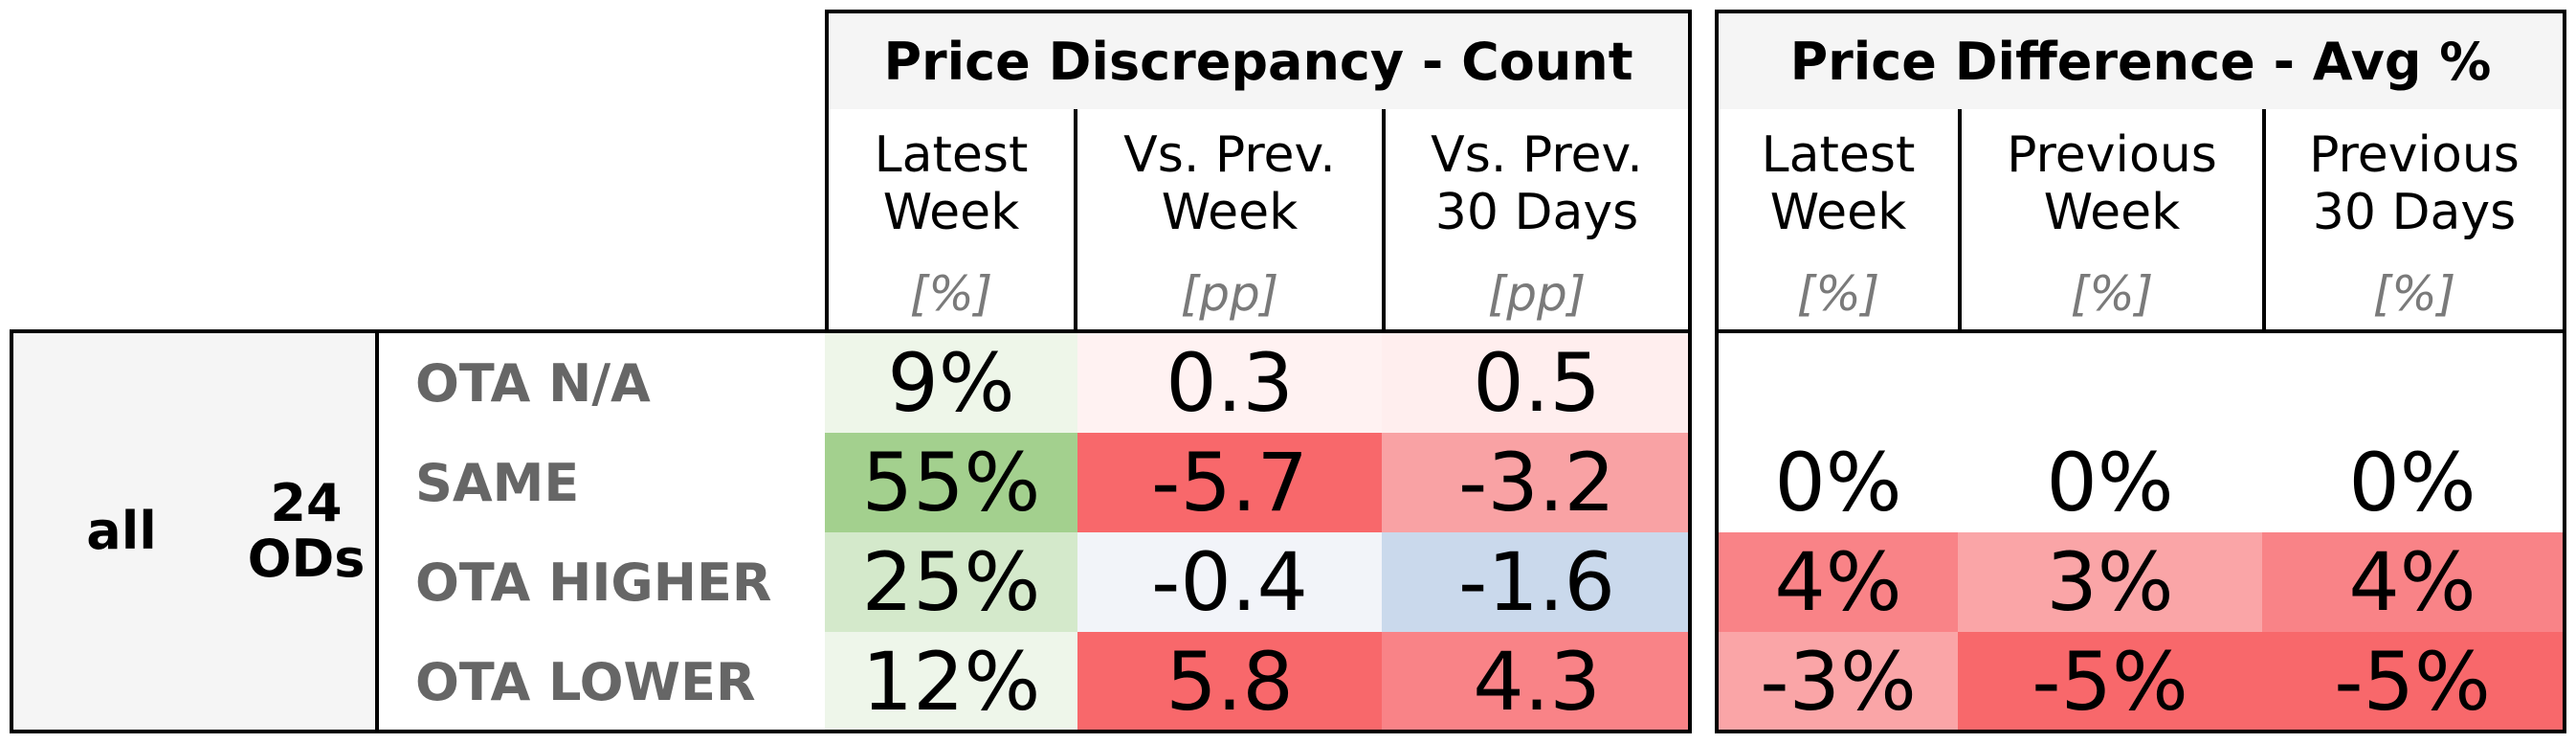 The width and height of the screenshot is (2576, 743). What do you see at coordinates (121, 531) in the screenshot?
I see `segment-label: all` at bounding box center [121, 531].